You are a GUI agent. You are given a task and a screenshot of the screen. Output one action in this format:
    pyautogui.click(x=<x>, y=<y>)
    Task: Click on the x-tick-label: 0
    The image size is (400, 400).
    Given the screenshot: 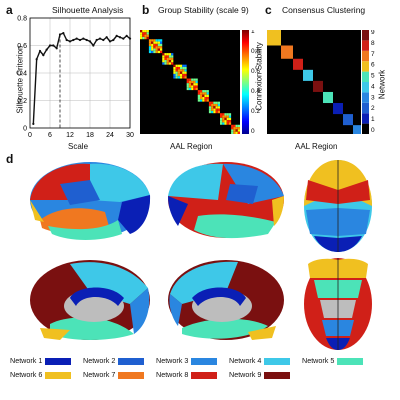 What is the action you would take?
    pyautogui.click(x=30, y=135)
    